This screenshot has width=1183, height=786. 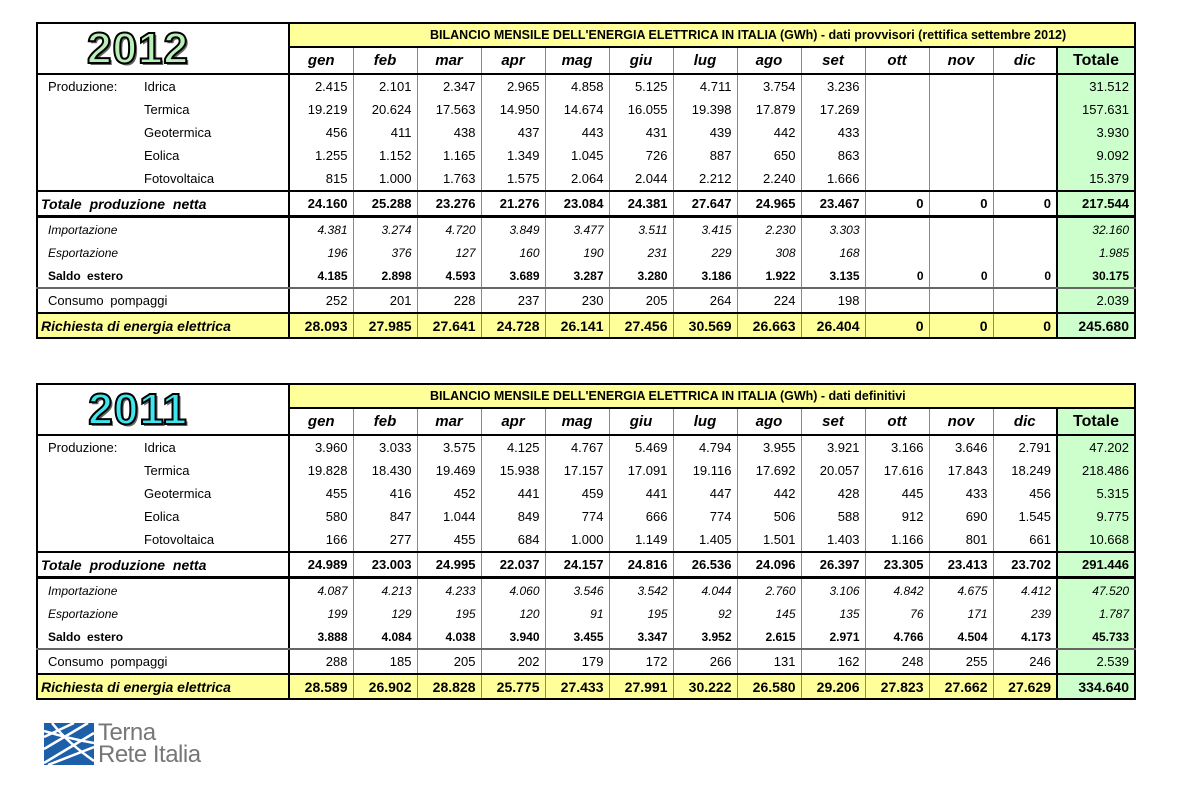 I want to click on month-header-ott: ott, so click(x=897, y=422).